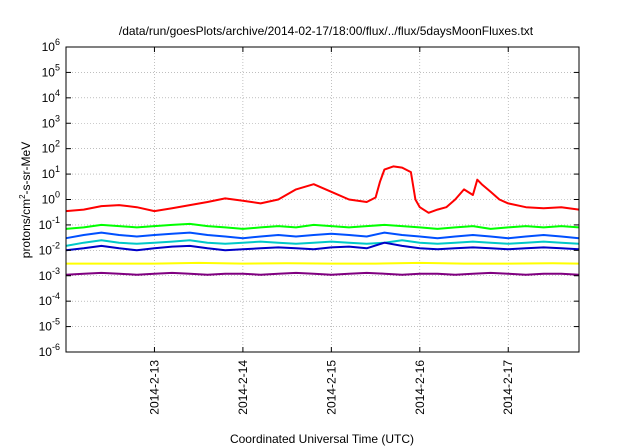  I want to click on y-tick-label: 10⁴, so click(51, 96).